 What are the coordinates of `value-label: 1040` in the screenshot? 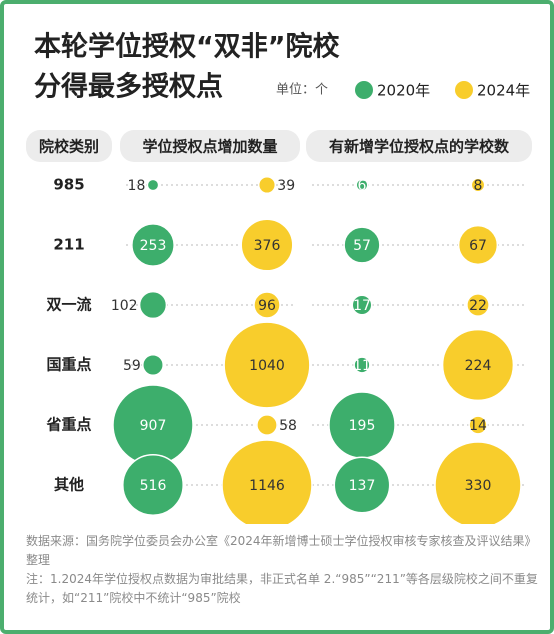 It's located at (267, 366).